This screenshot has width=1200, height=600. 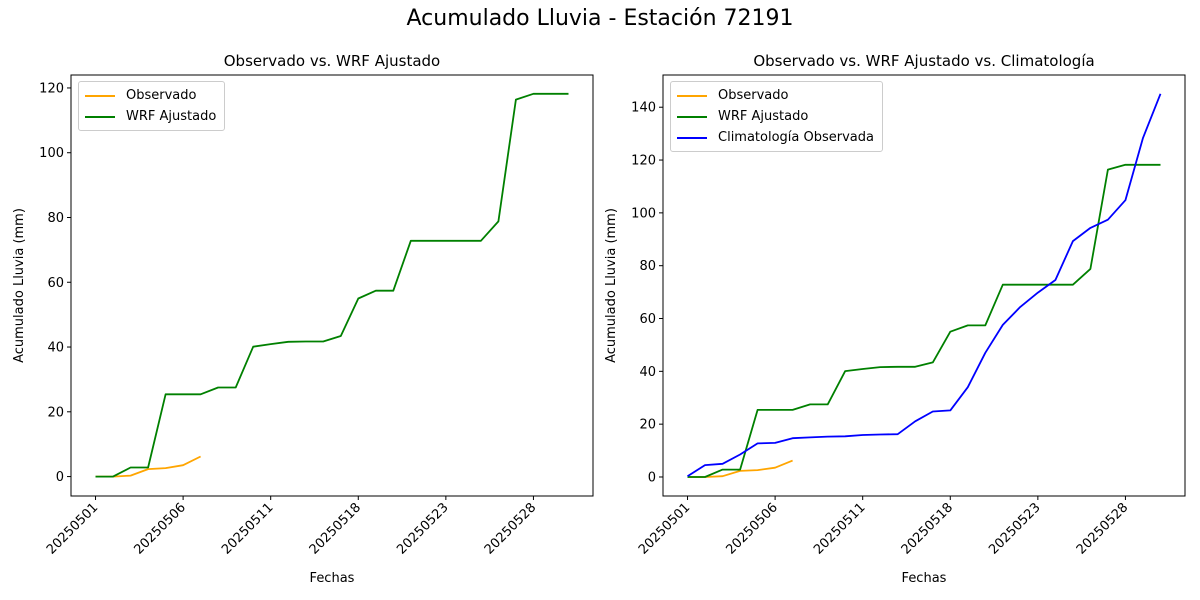 What do you see at coordinates (796, 137) in the screenshot?
I see `legend-label: Climatología Observada` at bounding box center [796, 137].